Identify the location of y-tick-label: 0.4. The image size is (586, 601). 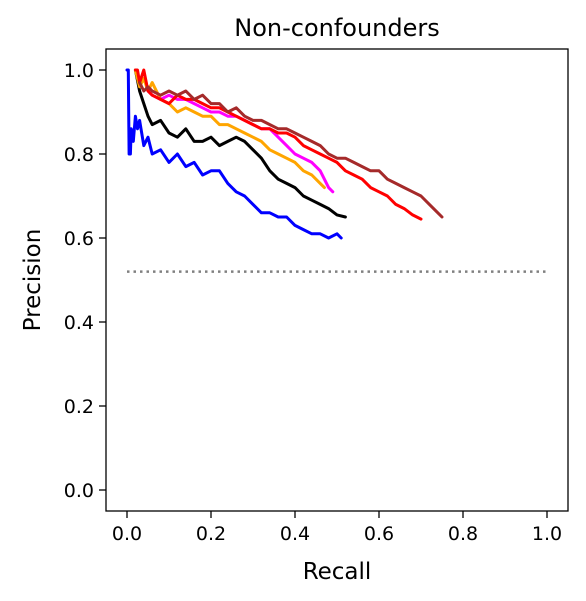
(79, 323).